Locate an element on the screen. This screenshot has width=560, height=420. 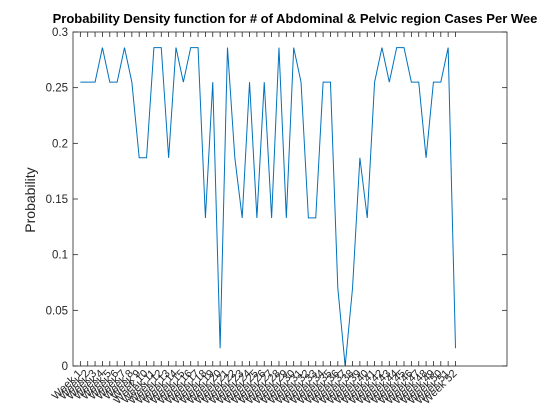
y-tick-label: 0.15 is located at coordinates (57, 200).